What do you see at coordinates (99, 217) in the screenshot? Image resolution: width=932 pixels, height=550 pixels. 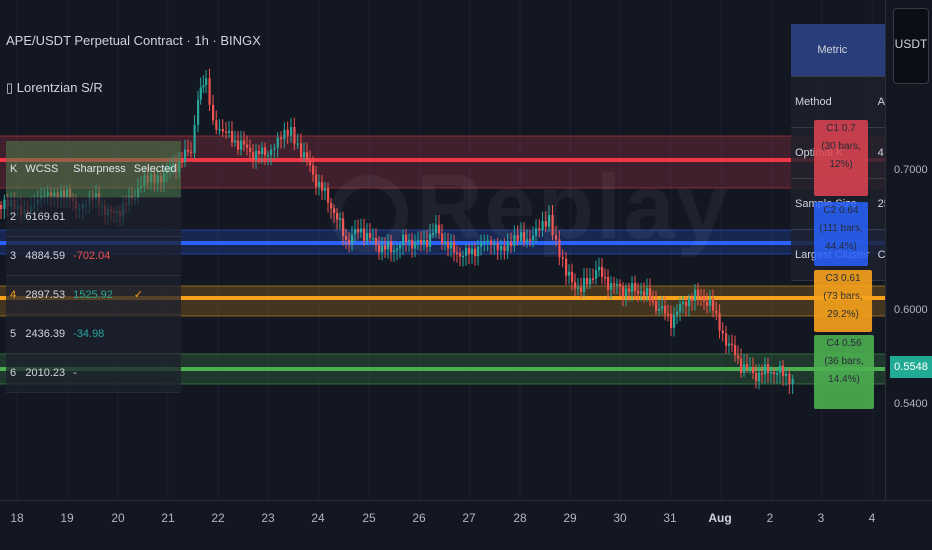 I see `sharpness-cell` at bounding box center [99, 217].